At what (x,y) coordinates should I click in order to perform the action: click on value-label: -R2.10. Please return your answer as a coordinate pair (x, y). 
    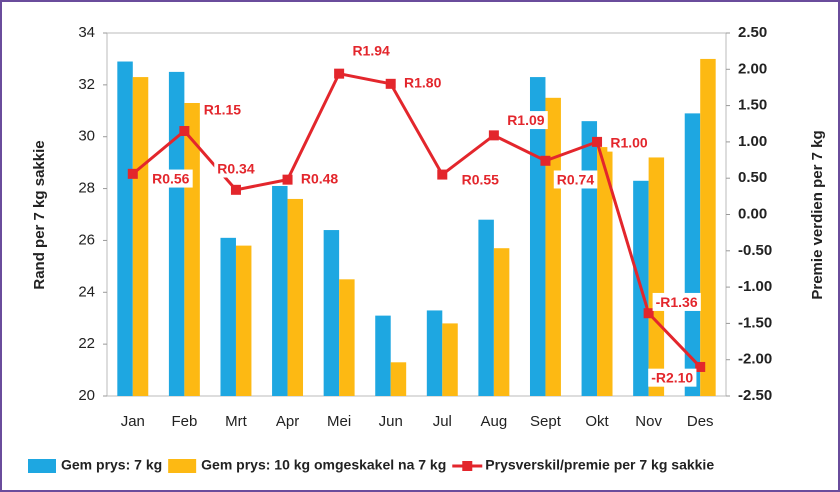
    Looking at the image, I should click on (672, 378).